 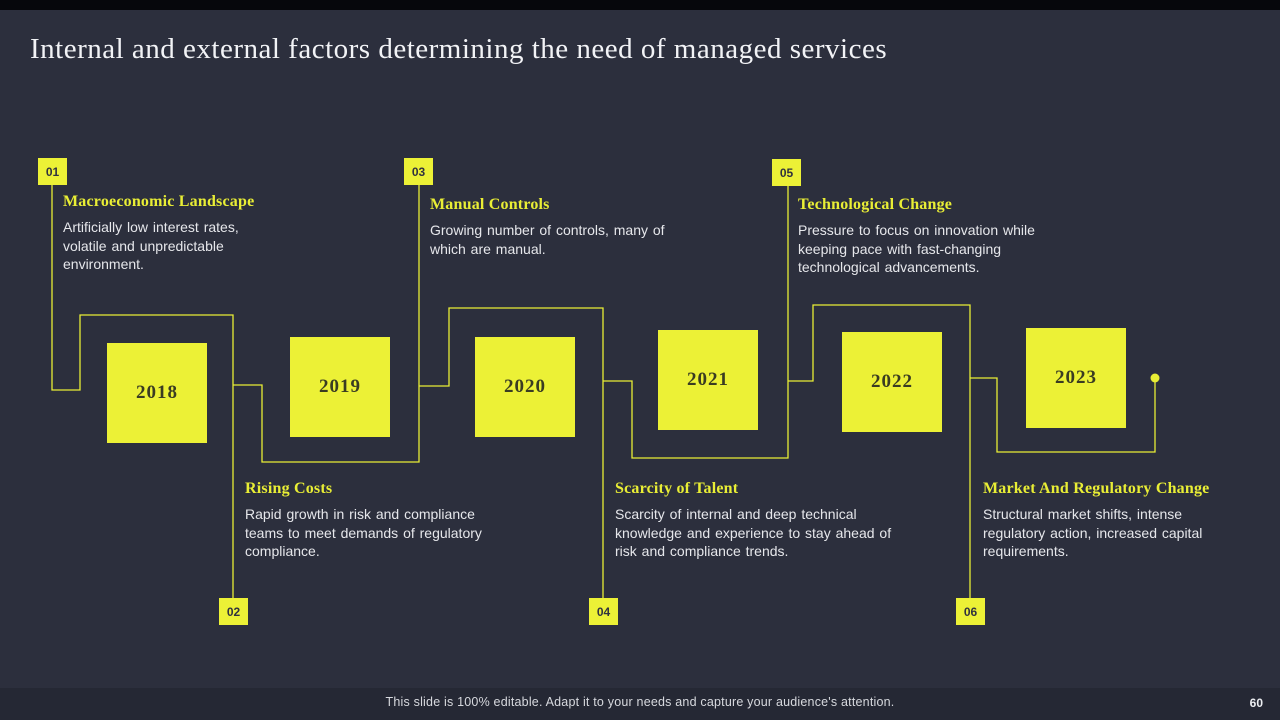 What do you see at coordinates (525, 387) in the screenshot?
I see `year-box-3: 2020` at bounding box center [525, 387].